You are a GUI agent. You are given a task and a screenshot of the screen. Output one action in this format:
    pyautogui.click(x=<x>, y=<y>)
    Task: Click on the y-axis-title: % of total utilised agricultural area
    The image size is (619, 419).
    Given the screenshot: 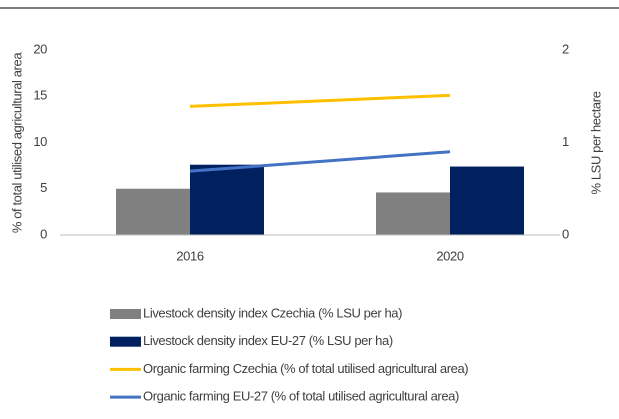 What is the action you would take?
    pyautogui.click(x=16, y=142)
    